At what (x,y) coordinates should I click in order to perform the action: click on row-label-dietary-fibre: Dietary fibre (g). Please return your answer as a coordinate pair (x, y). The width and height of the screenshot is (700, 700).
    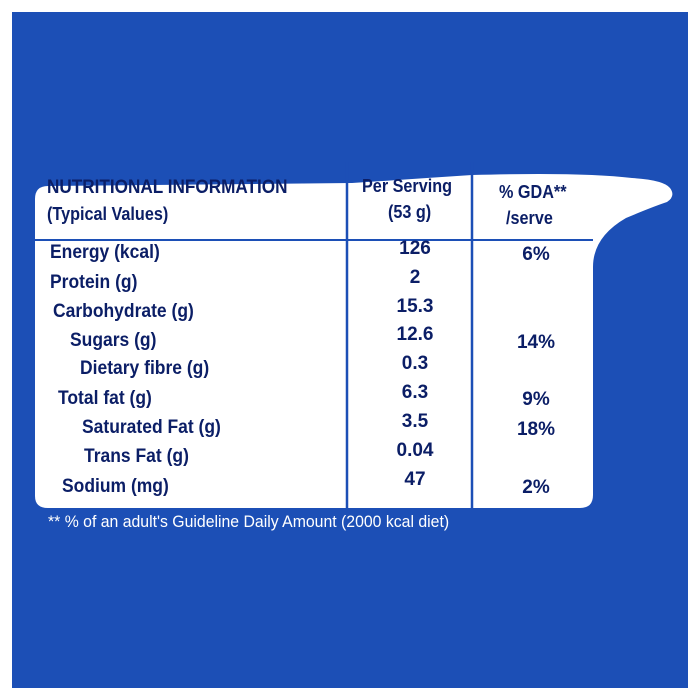
    Looking at the image, I should click on (145, 368).